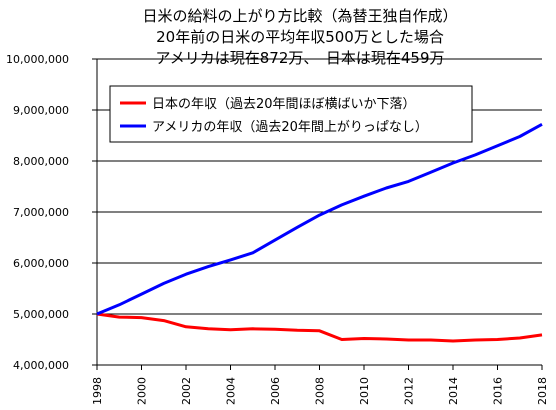 The height and width of the screenshot is (410, 556). What do you see at coordinates (542, 391) in the screenshot?
I see `x-tick-label: 2018` at bounding box center [542, 391].